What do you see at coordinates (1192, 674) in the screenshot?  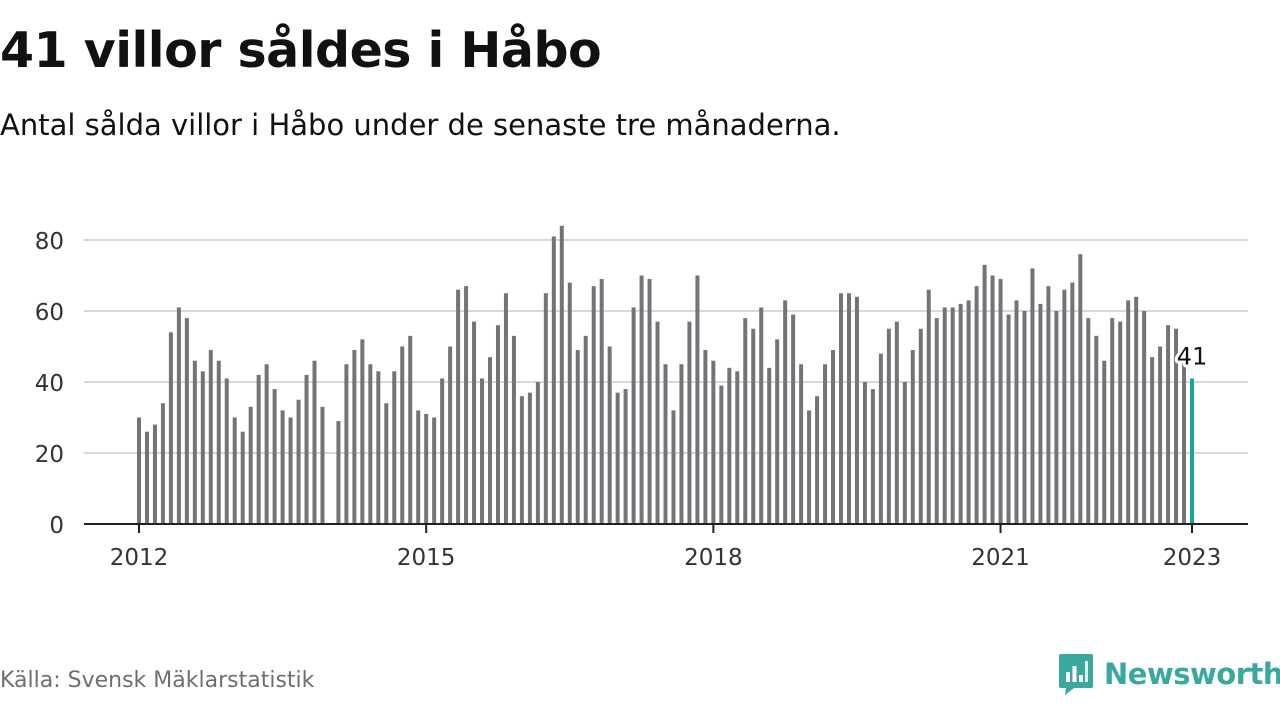 I see `brand-name: Newsworthy` at bounding box center [1192, 674].